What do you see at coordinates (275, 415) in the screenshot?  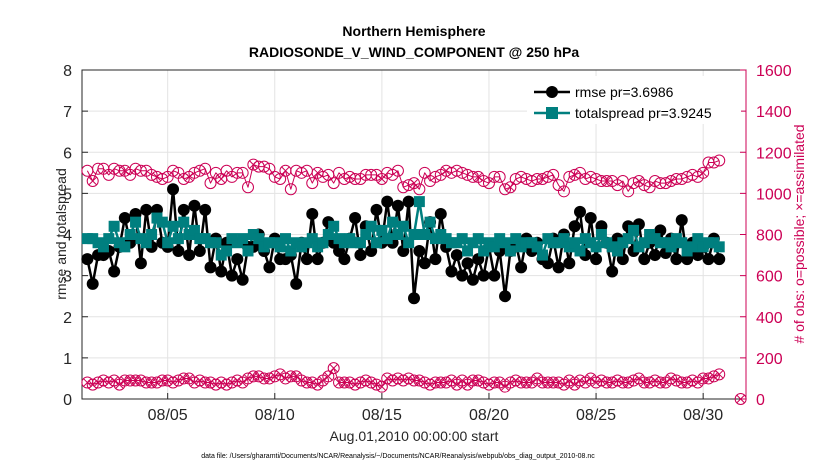 I see `x-tick-label: 08/10` at bounding box center [275, 415].